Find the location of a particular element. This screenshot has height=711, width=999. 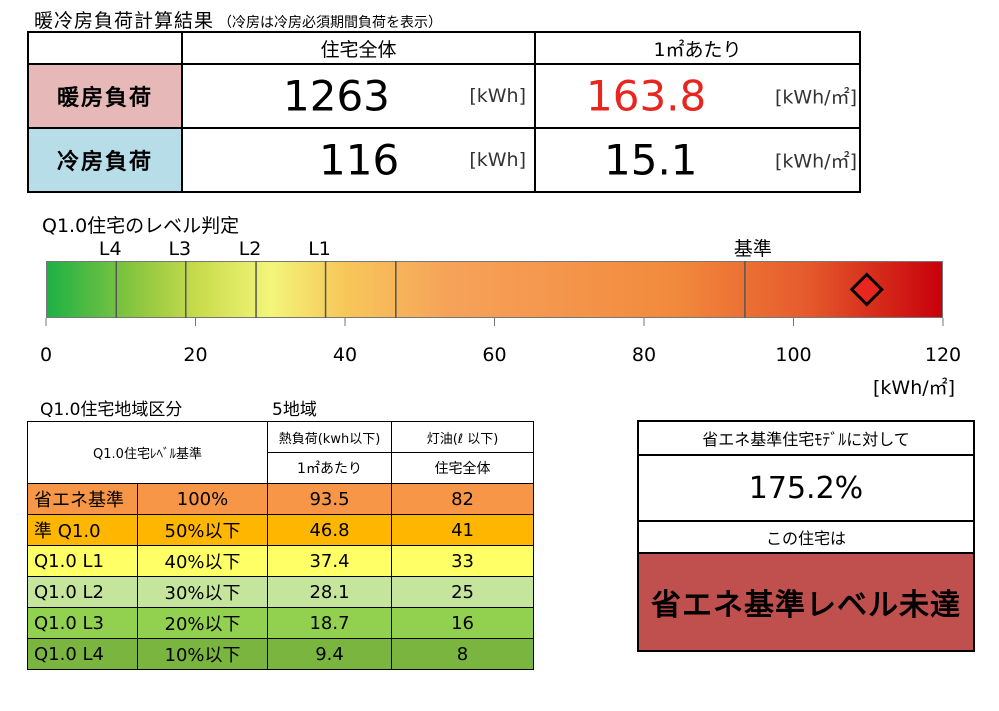

threshold-label: L4 is located at coordinates (110, 249).